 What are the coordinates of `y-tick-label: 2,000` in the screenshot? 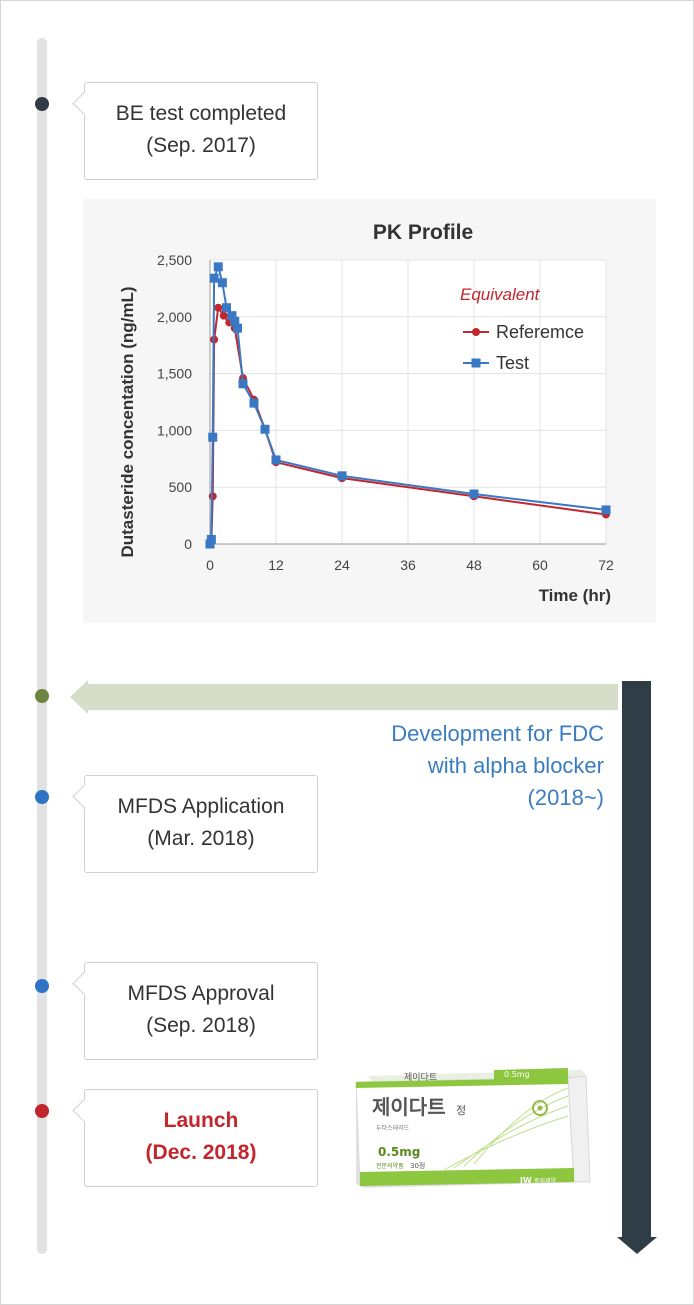 It's located at (174, 317).